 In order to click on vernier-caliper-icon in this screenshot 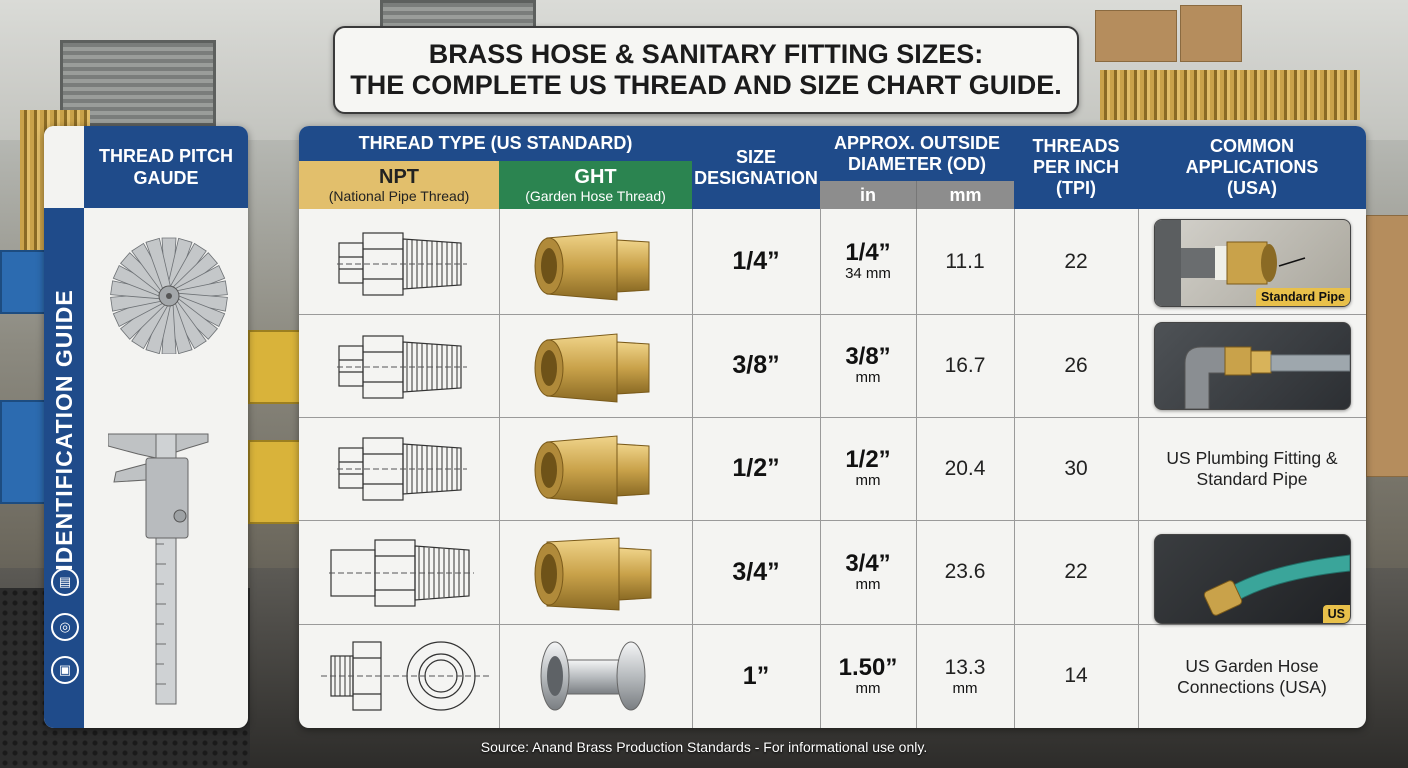, I will do `click(158, 569)`.